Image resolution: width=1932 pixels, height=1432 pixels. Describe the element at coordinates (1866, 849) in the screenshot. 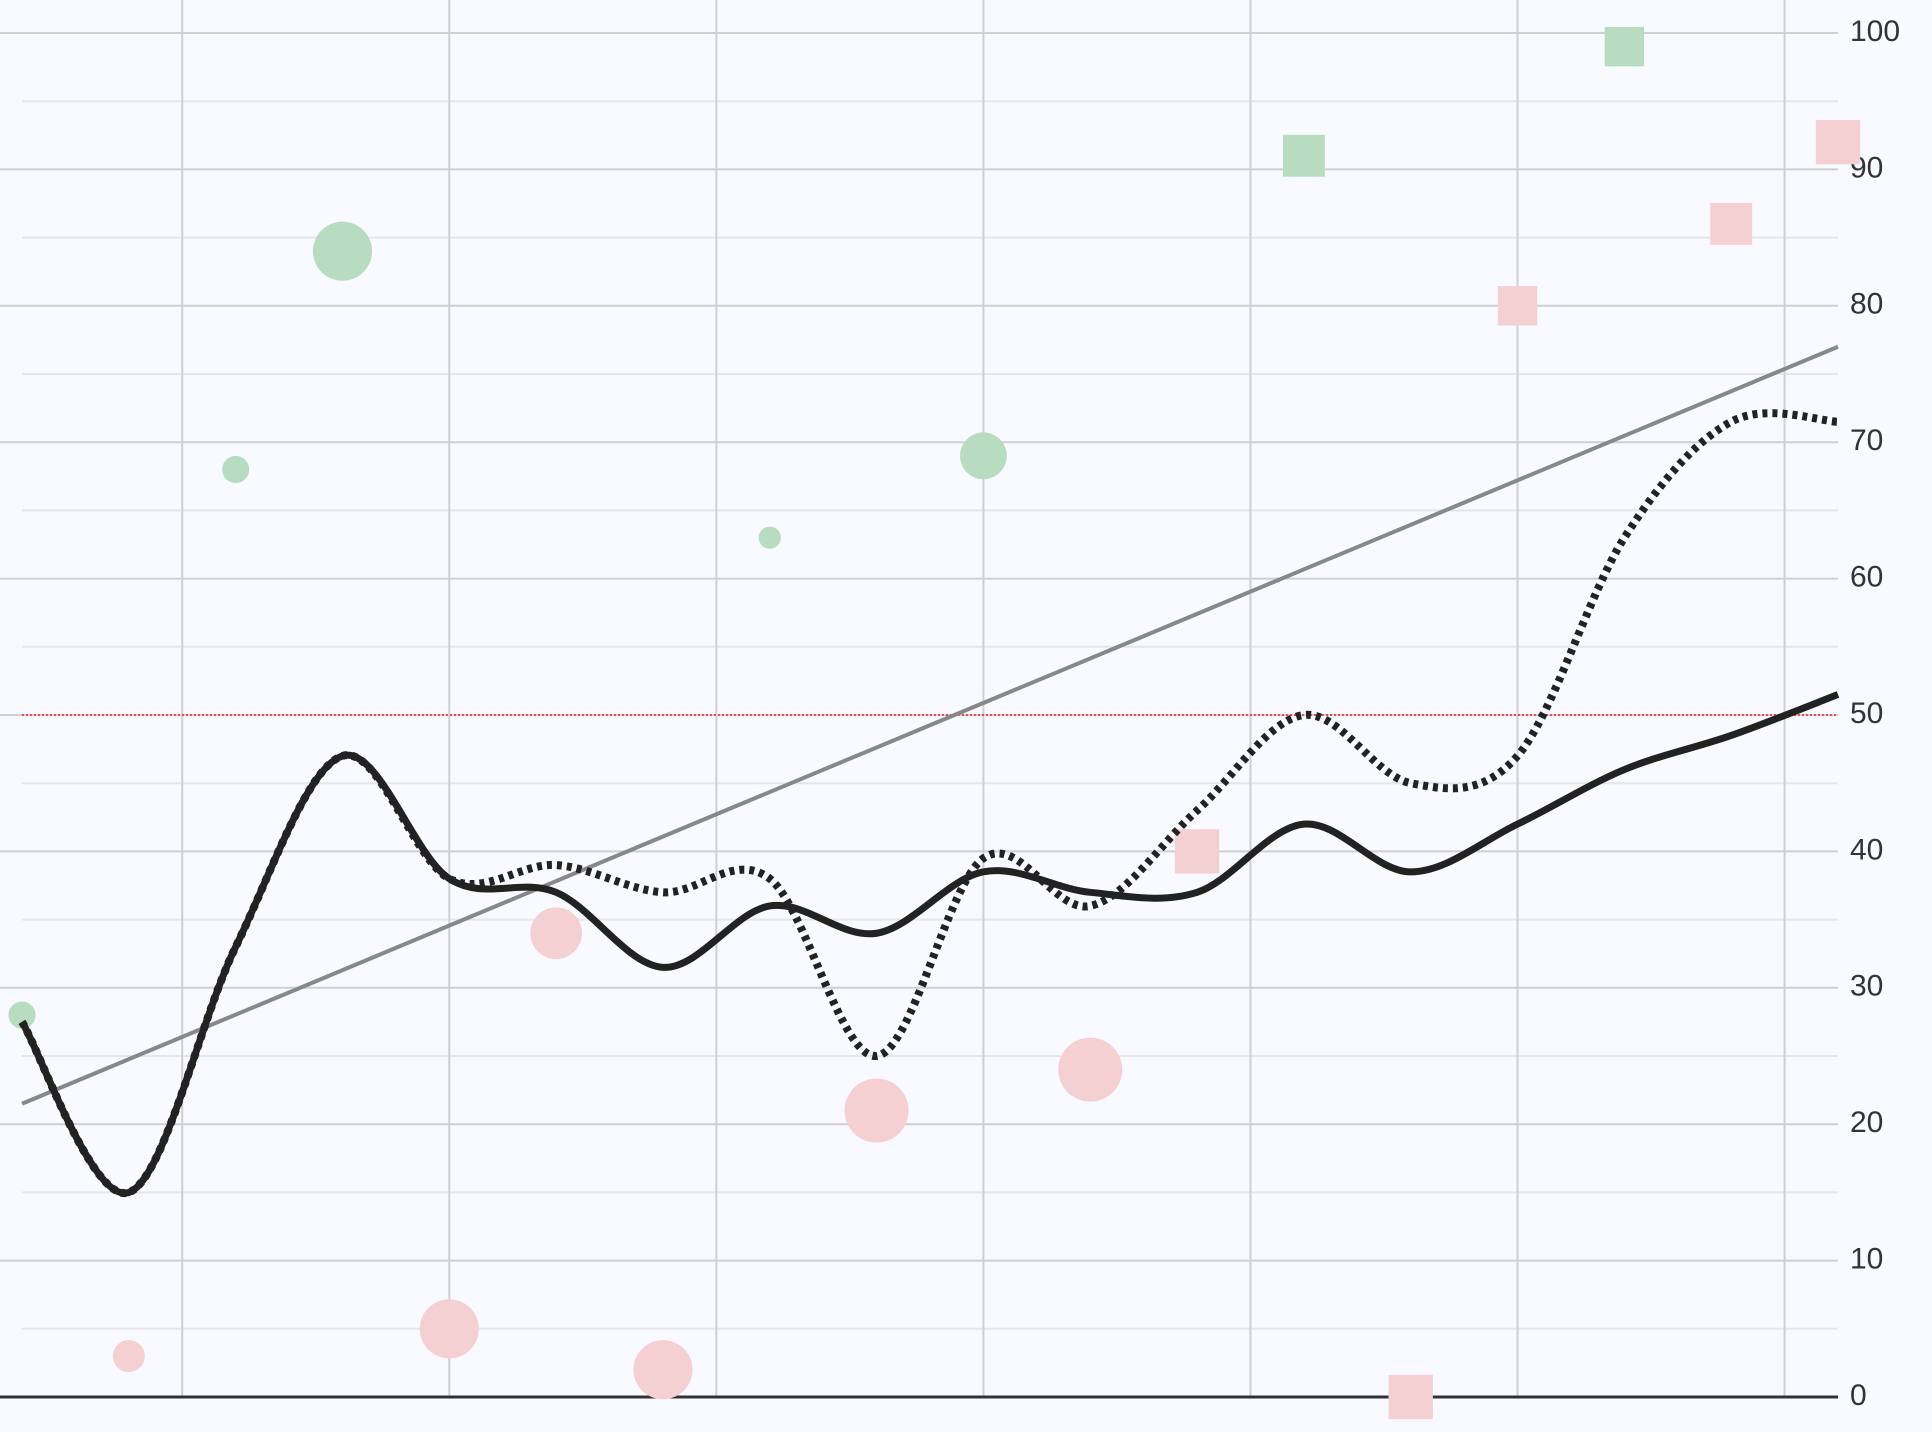

I see `y-tick-label: 40` at that location.